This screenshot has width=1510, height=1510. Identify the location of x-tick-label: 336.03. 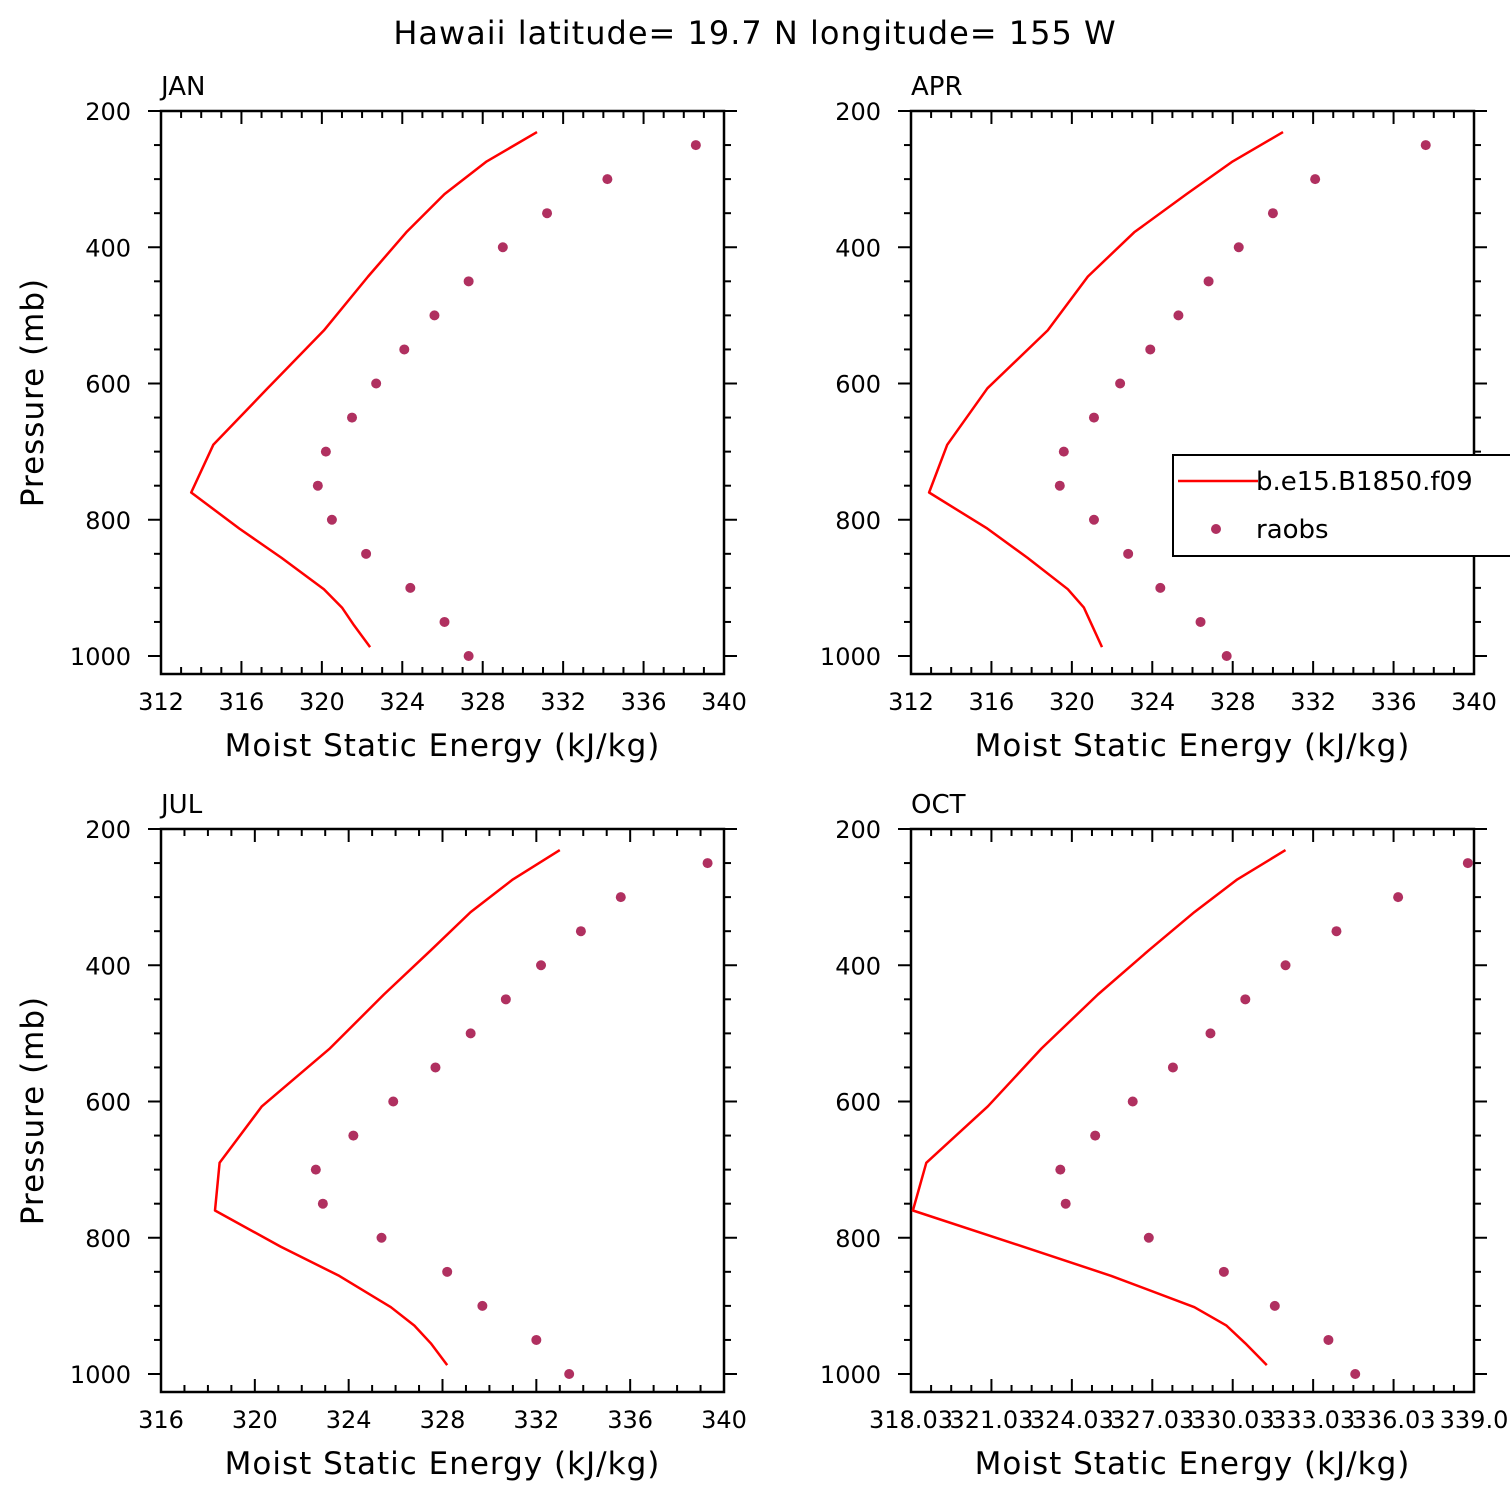
(1394, 1420).